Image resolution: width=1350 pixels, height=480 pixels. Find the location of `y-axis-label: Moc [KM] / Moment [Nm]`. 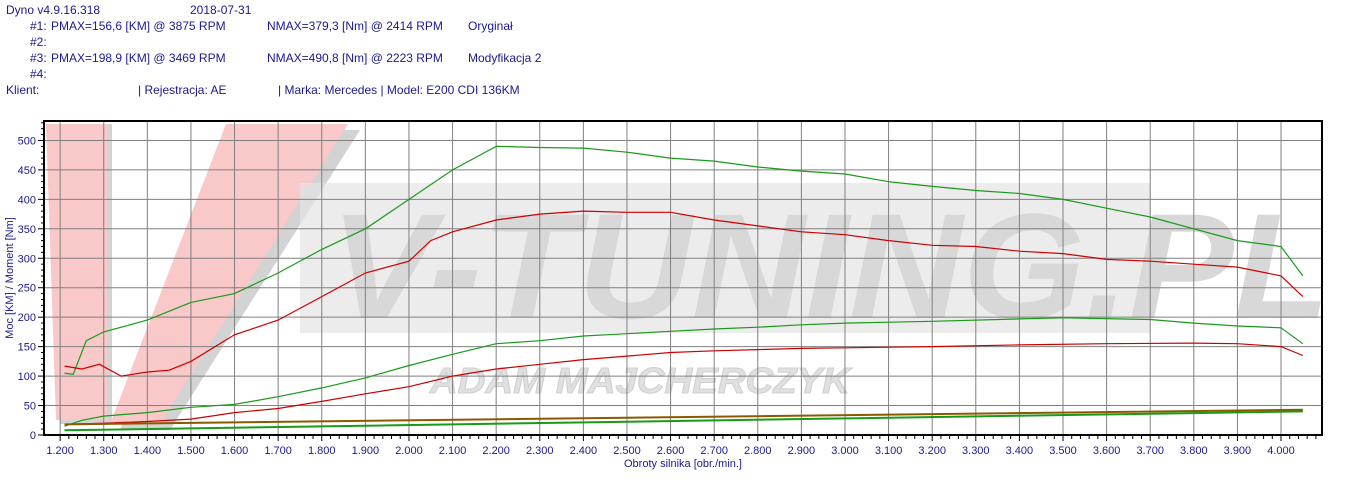

y-axis-label: Moc [KM] / Moment [Nm] is located at coordinates (10, 278).